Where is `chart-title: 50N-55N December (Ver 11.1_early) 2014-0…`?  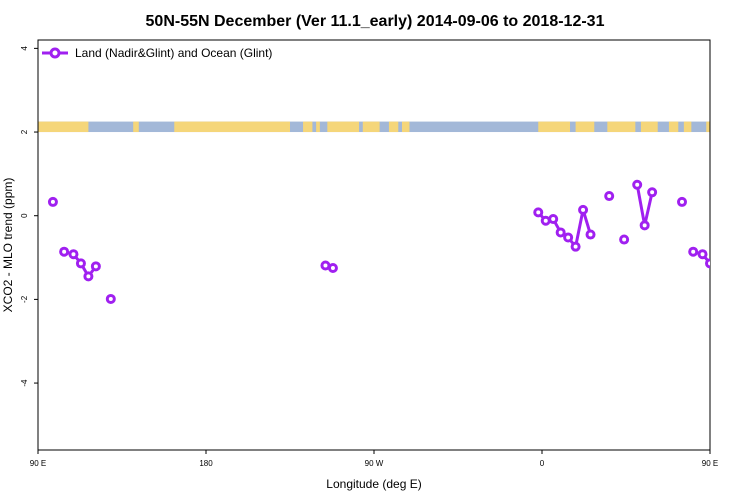 chart-title: 50N-55N December (Ver 11.1_early) 2014-0… is located at coordinates (375, 21).